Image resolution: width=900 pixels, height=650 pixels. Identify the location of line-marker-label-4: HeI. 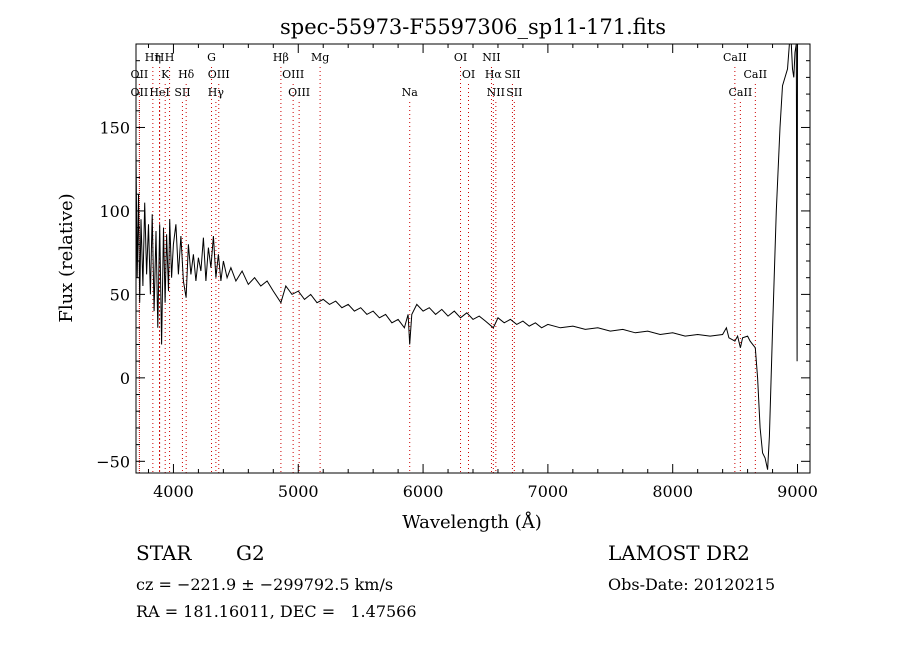
(159, 92).